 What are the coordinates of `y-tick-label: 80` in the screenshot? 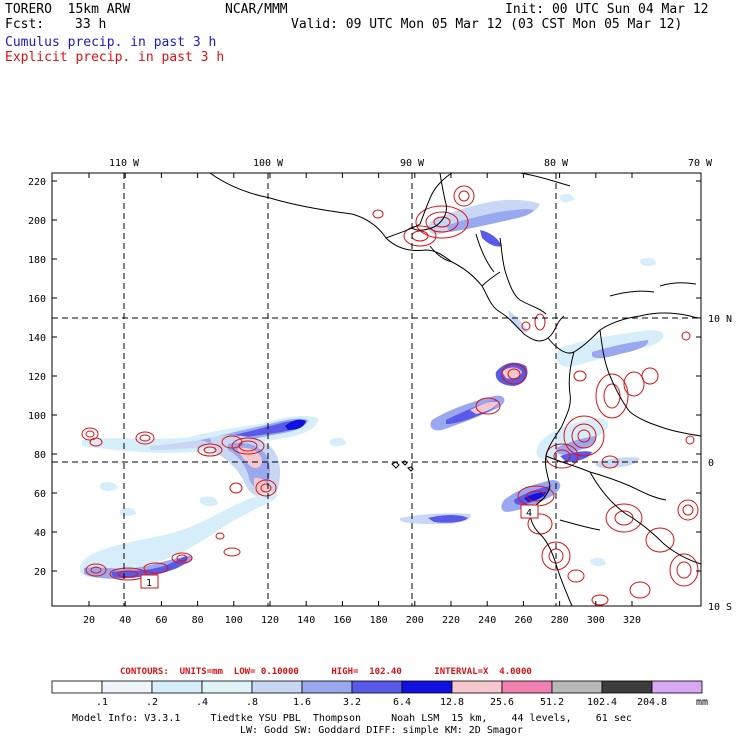 It's located at (40, 455).